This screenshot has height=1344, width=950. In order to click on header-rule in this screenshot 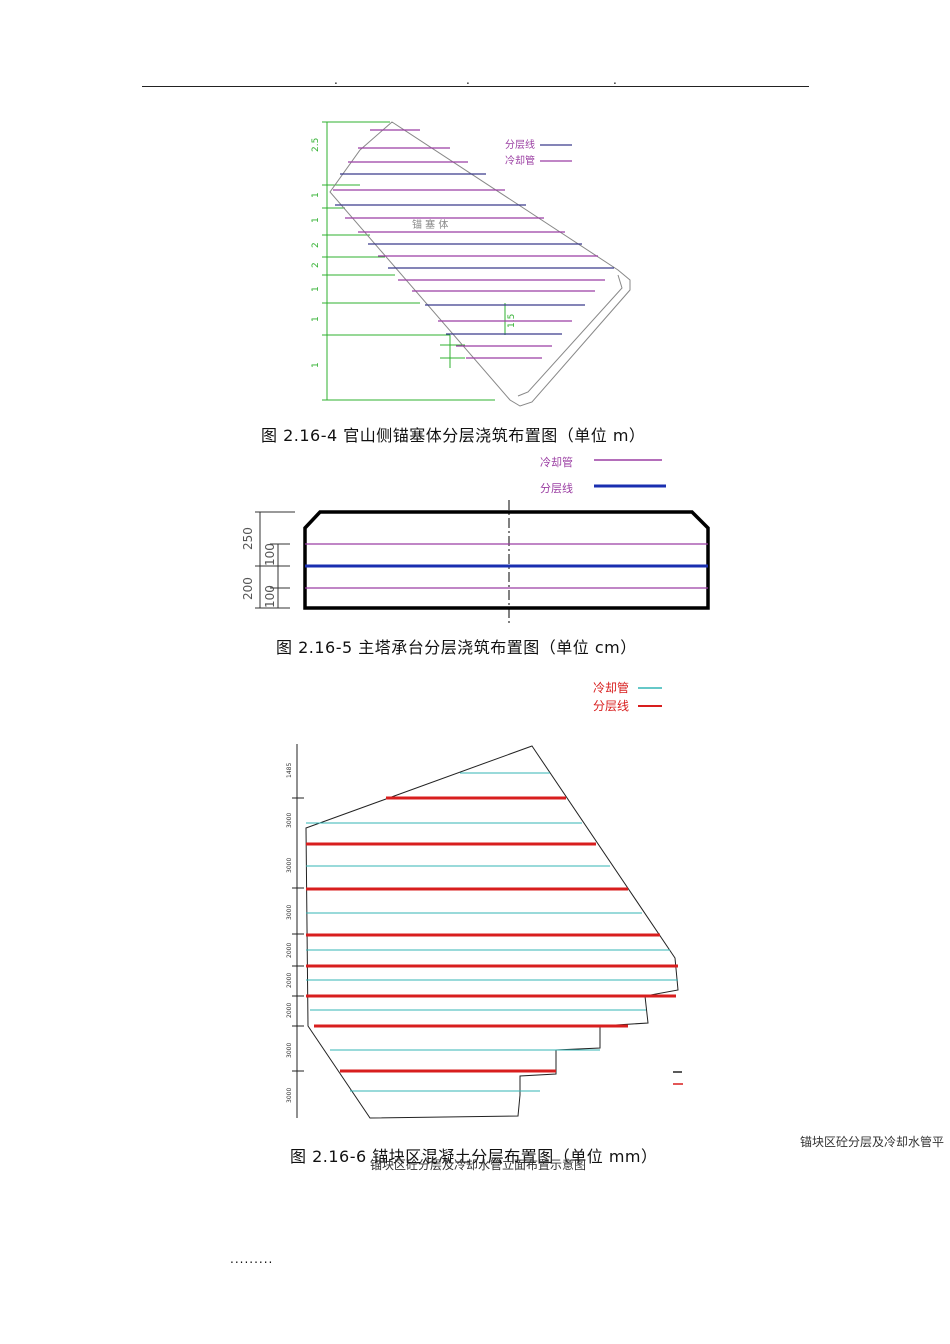, I will do `click(475, 86)`.